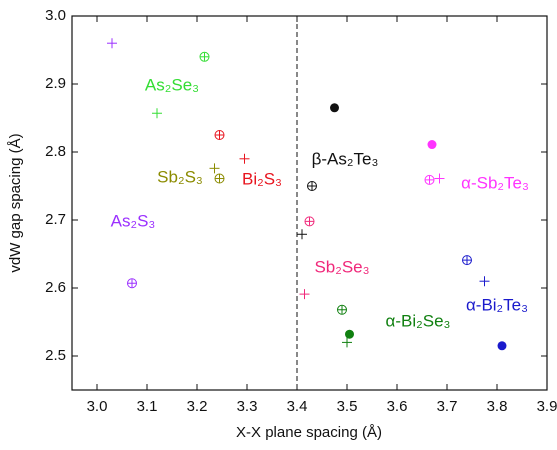  Describe the element at coordinates (397, 406) in the screenshot. I see `x-tick-label: 3.6` at that location.